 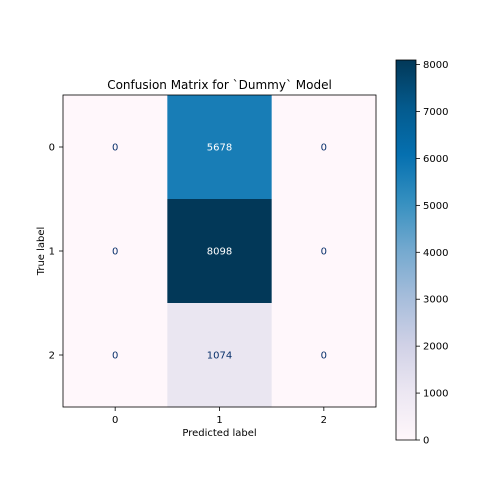 I want to click on x-axis-label: Predicted label, so click(x=219, y=433).